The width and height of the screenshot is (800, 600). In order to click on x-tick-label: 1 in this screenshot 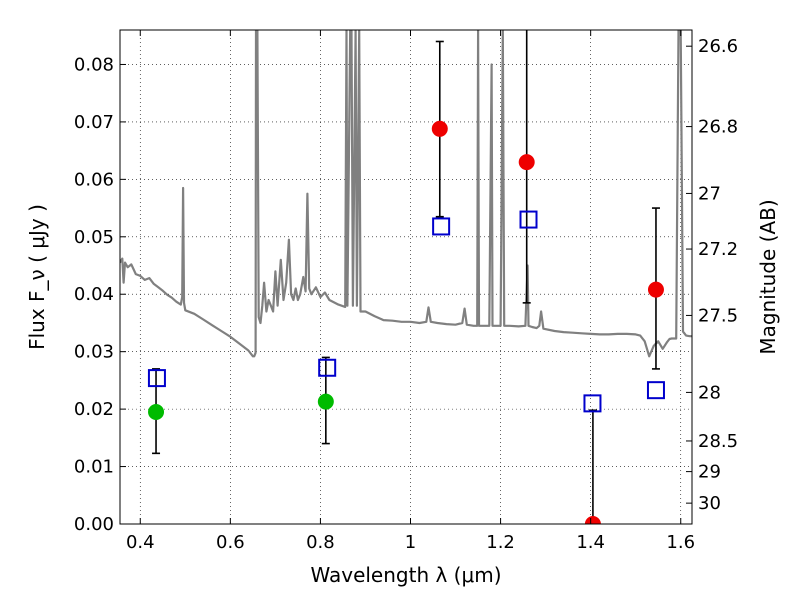, I will do `click(410, 542)`.